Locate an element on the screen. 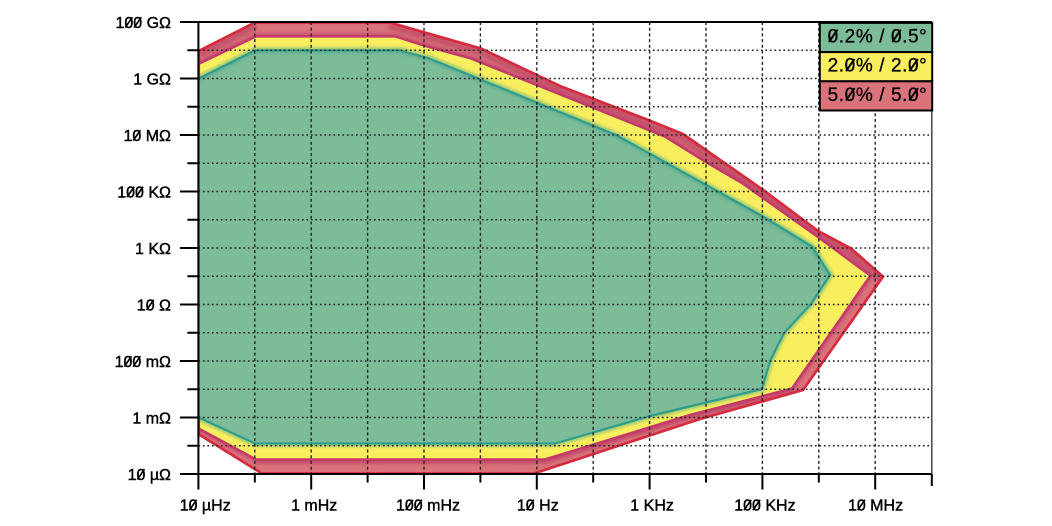 Image resolution: width=1052 pixels, height=526 pixels. svg-text: 1 KHz is located at coordinates (652, 506).